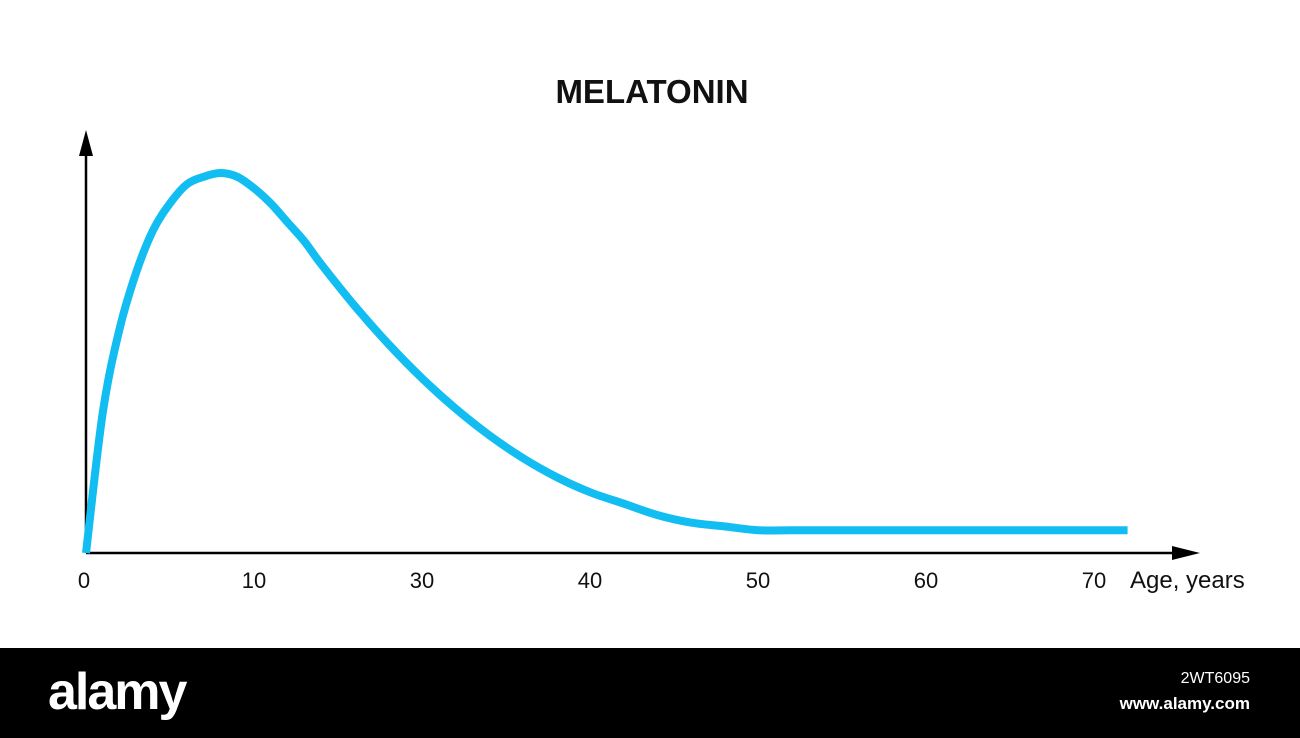 The image size is (1300, 738). Describe the element at coordinates (254, 580) in the screenshot. I see `x-tick-label-10: 10` at that location.